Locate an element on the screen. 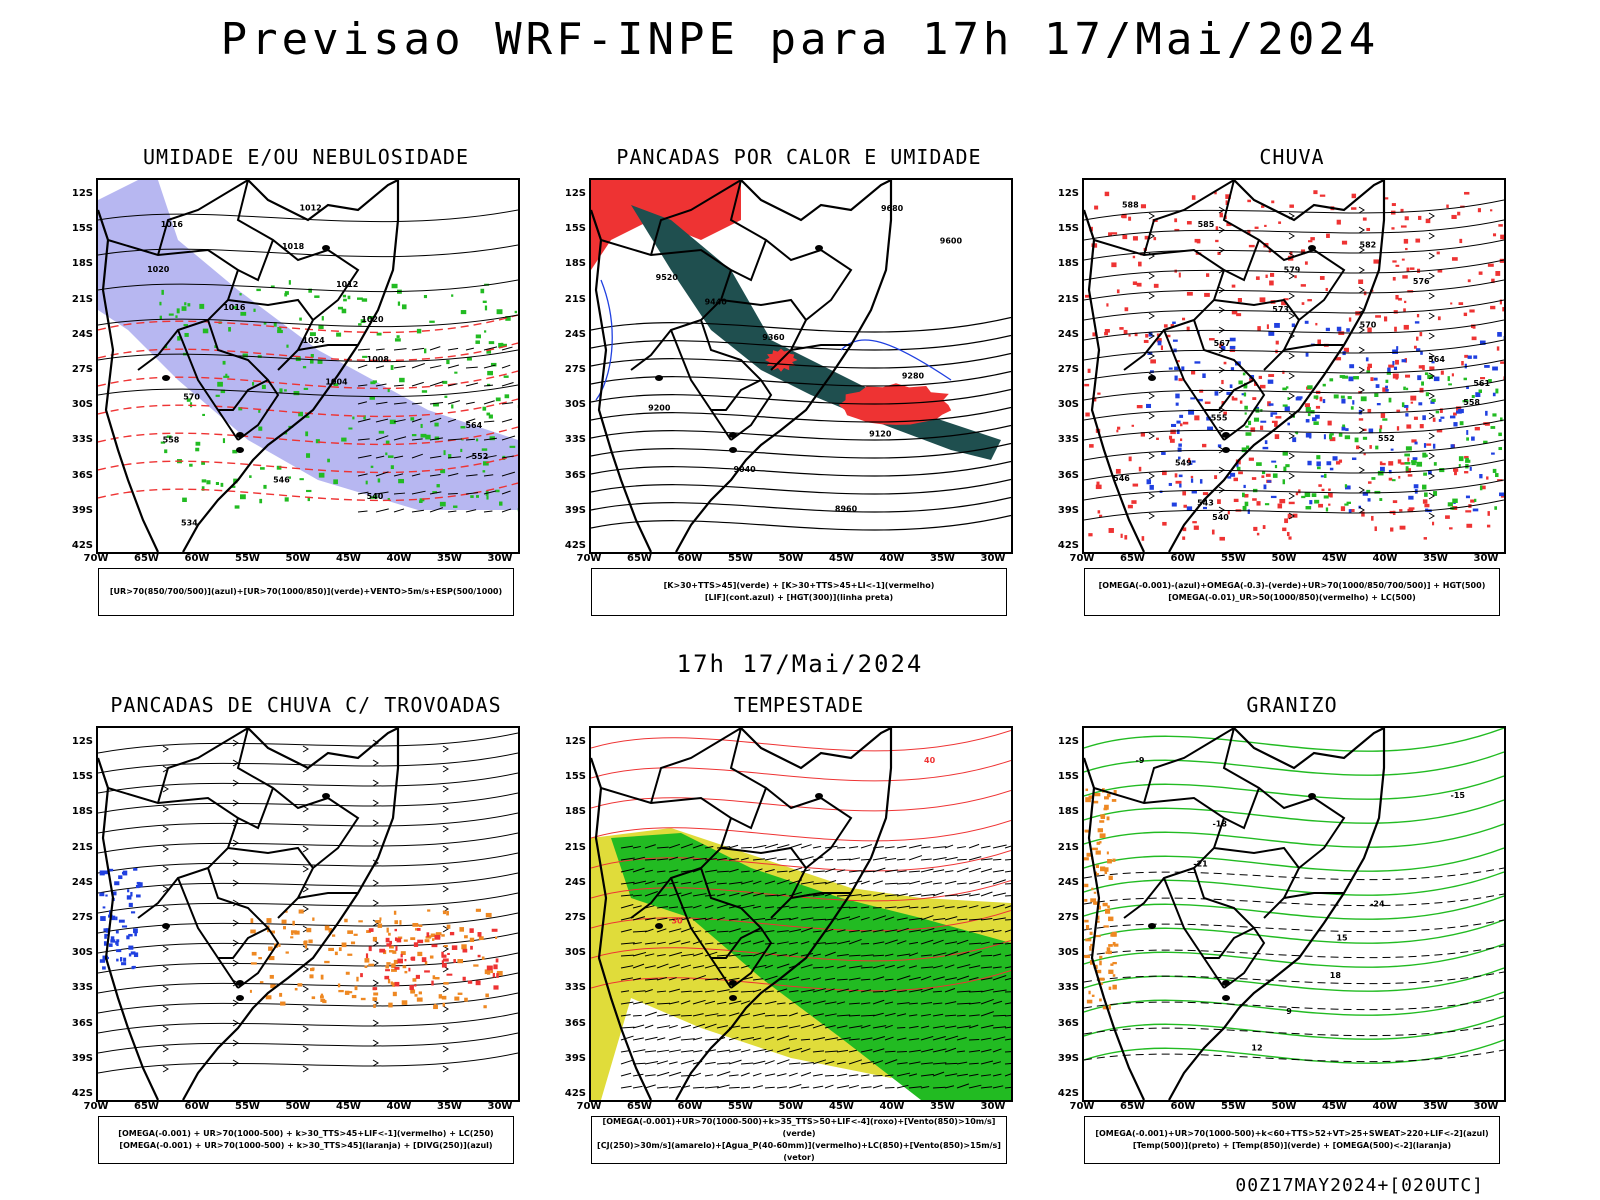 This screenshot has height=1200, width=1600. lon-tick-label: 35W is located at coordinates (942, 558).